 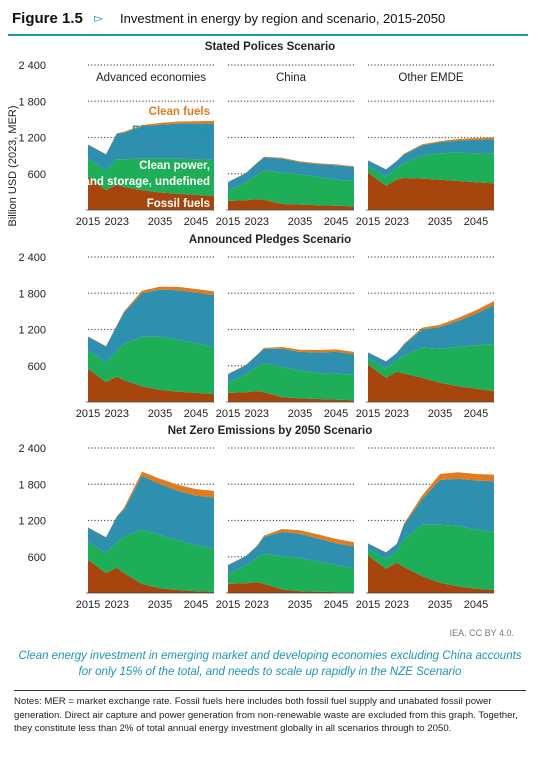 I want to click on figure-arrow-icon: ▻, so click(x=99, y=18).